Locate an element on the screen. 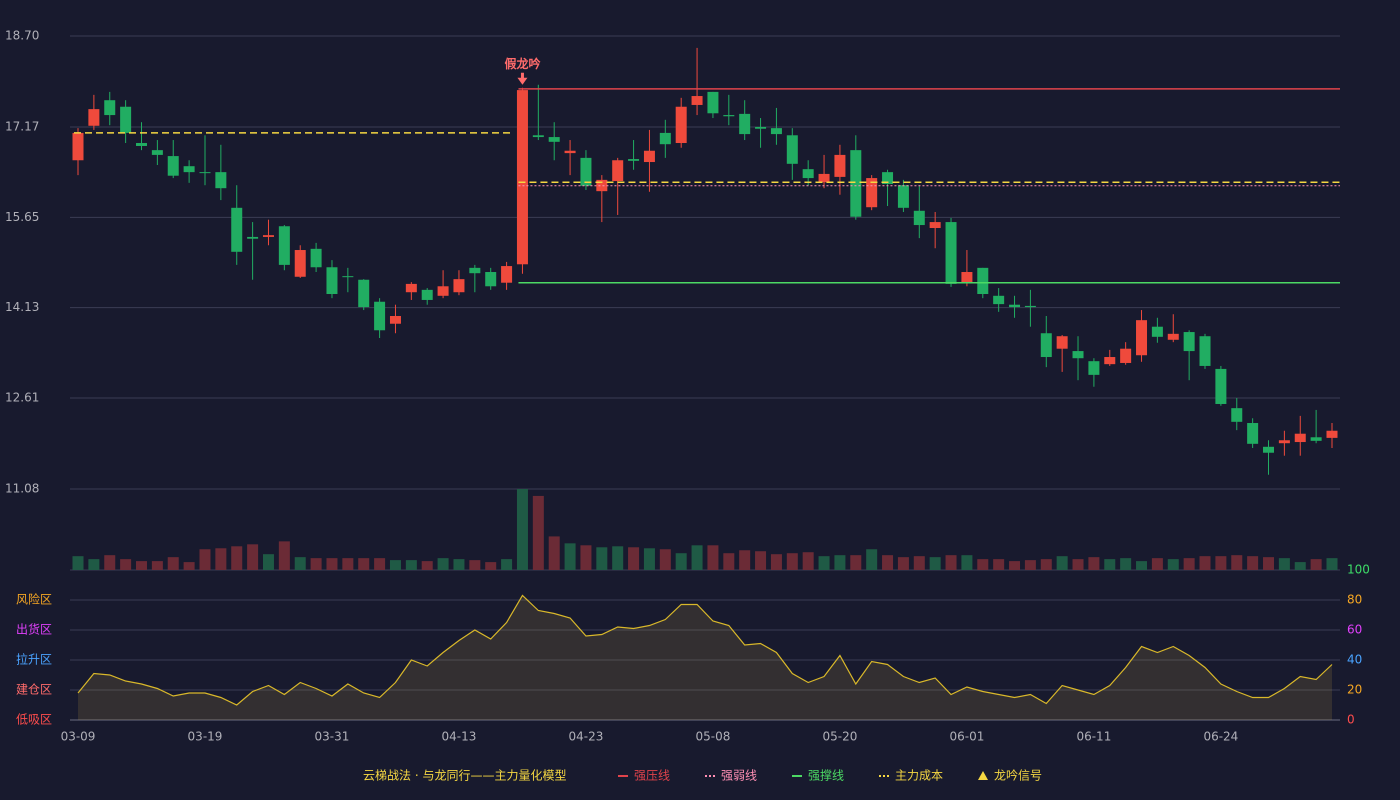 Image resolution: width=1400 pixels, height=800 pixels. osc-area is located at coordinates (705, 657).